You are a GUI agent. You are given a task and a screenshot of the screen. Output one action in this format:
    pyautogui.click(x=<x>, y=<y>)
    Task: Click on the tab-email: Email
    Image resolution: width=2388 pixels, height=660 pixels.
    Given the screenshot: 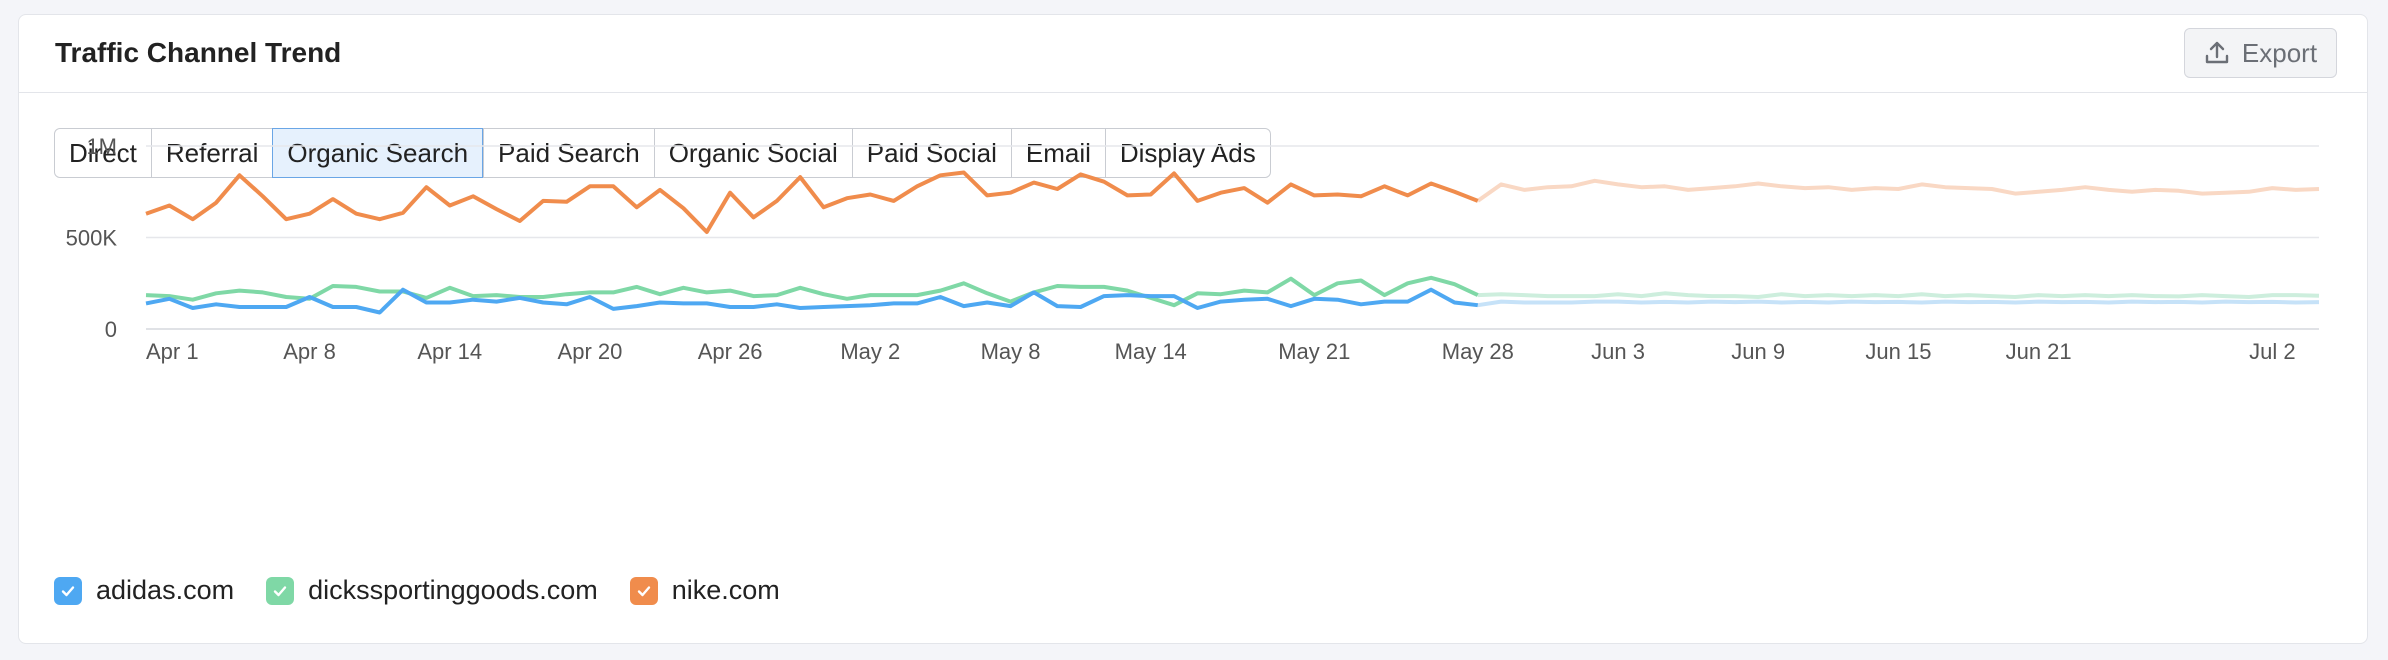 What is the action you would take?
    pyautogui.click(x=1057, y=153)
    